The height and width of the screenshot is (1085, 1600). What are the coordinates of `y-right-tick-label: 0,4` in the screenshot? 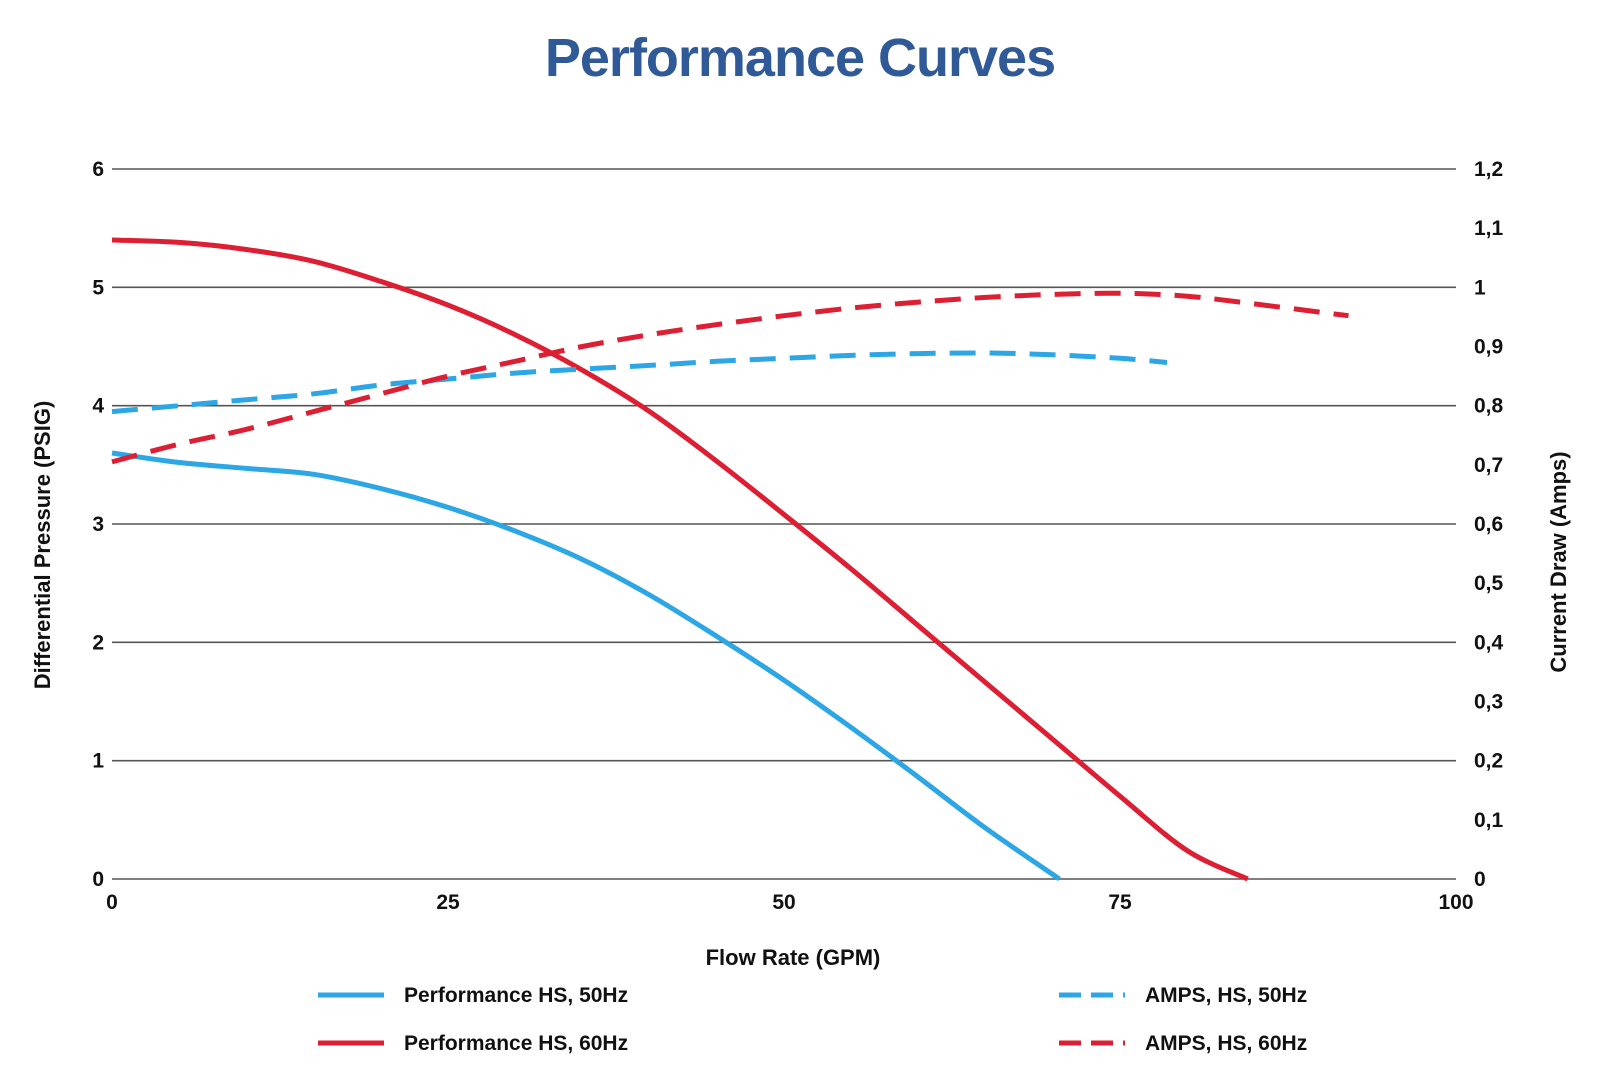 It's located at (1489, 642).